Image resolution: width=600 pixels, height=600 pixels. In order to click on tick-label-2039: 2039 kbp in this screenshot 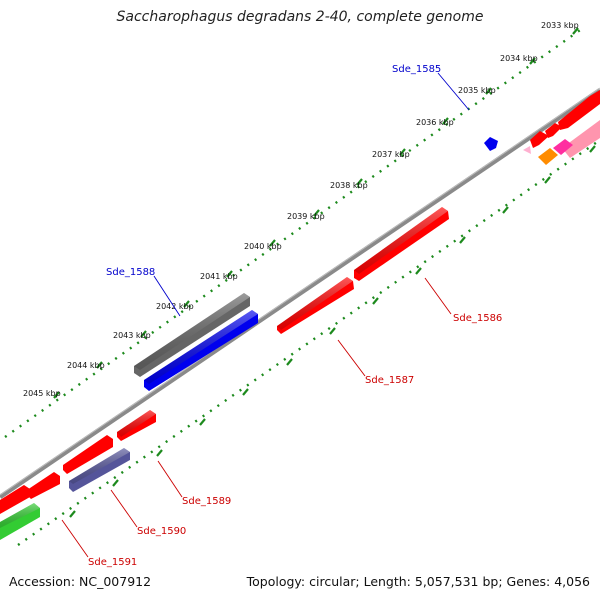, I will do `click(306, 216)`.